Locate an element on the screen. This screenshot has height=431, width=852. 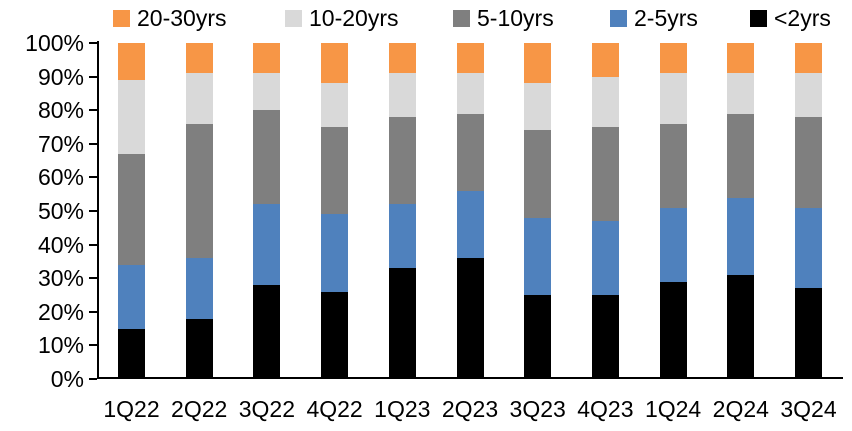
y-axis-label-20: 20% is located at coordinates (60, 311).